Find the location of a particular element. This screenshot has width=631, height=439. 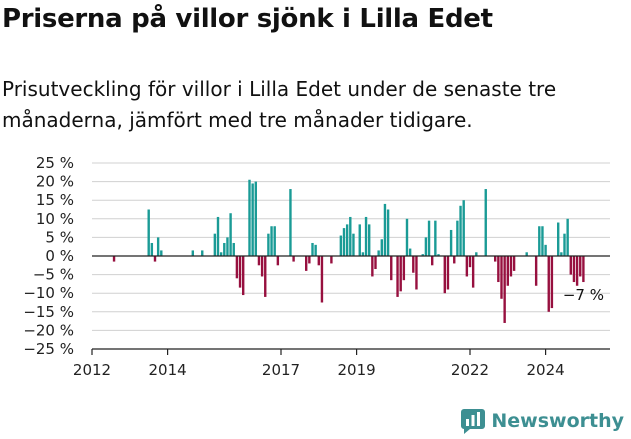

brand-name: Newsworthy is located at coordinates (557, 421).